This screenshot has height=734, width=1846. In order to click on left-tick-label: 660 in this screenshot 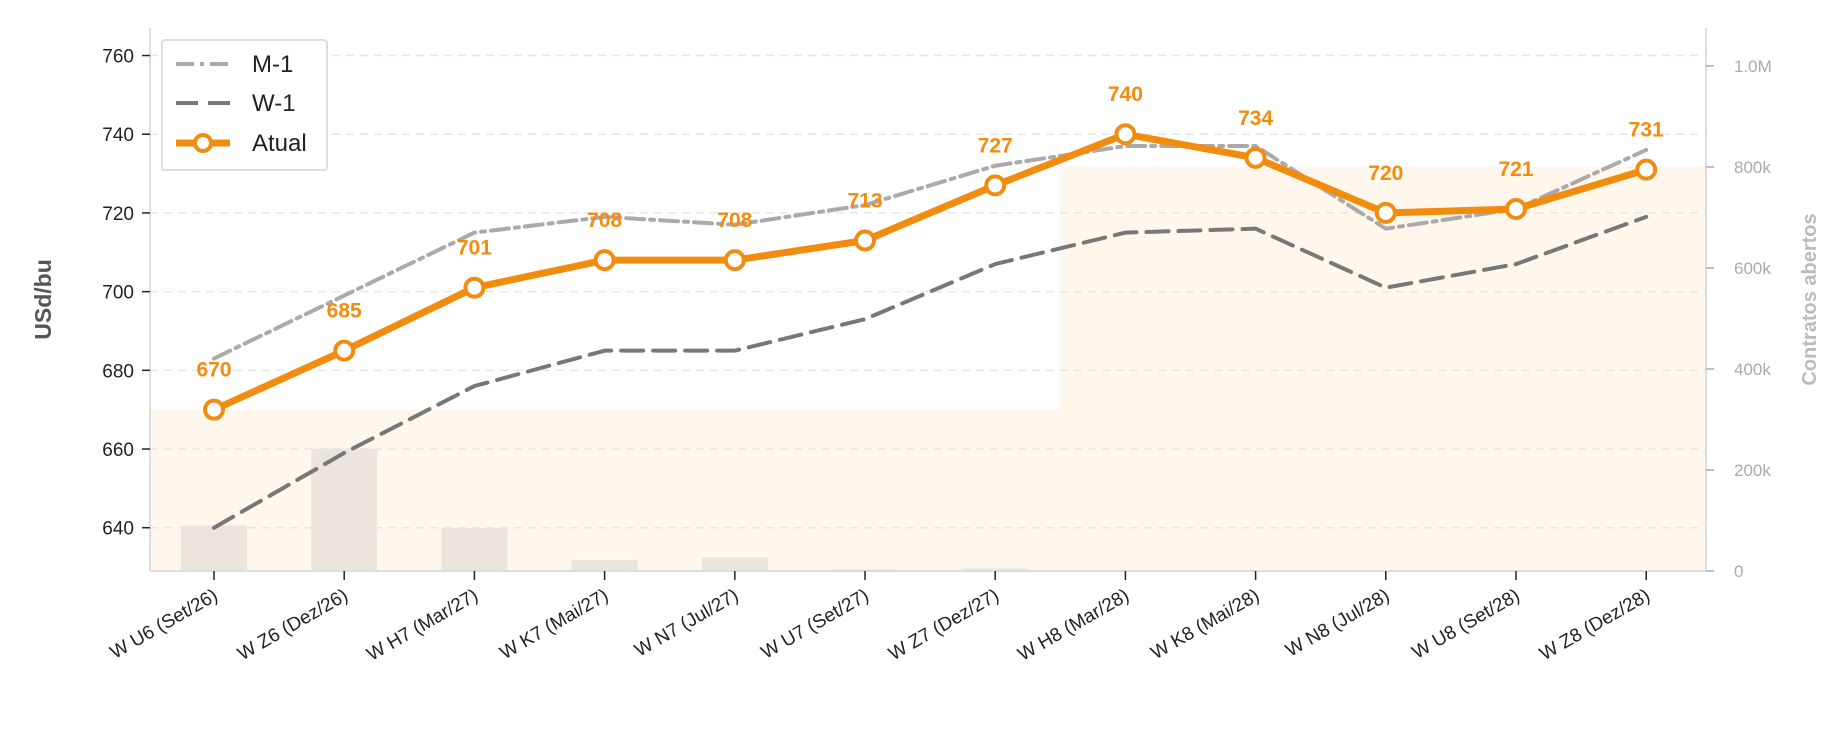, I will do `click(118, 450)`.